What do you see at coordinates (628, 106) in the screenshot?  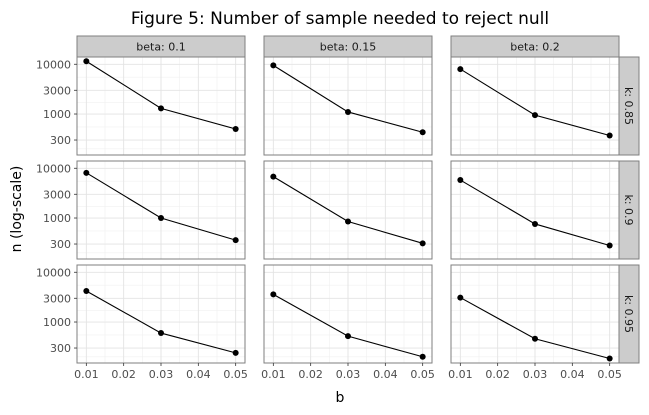 I see `facet-strip-row-label: k: 0.85` at bounding box center [628, 106].